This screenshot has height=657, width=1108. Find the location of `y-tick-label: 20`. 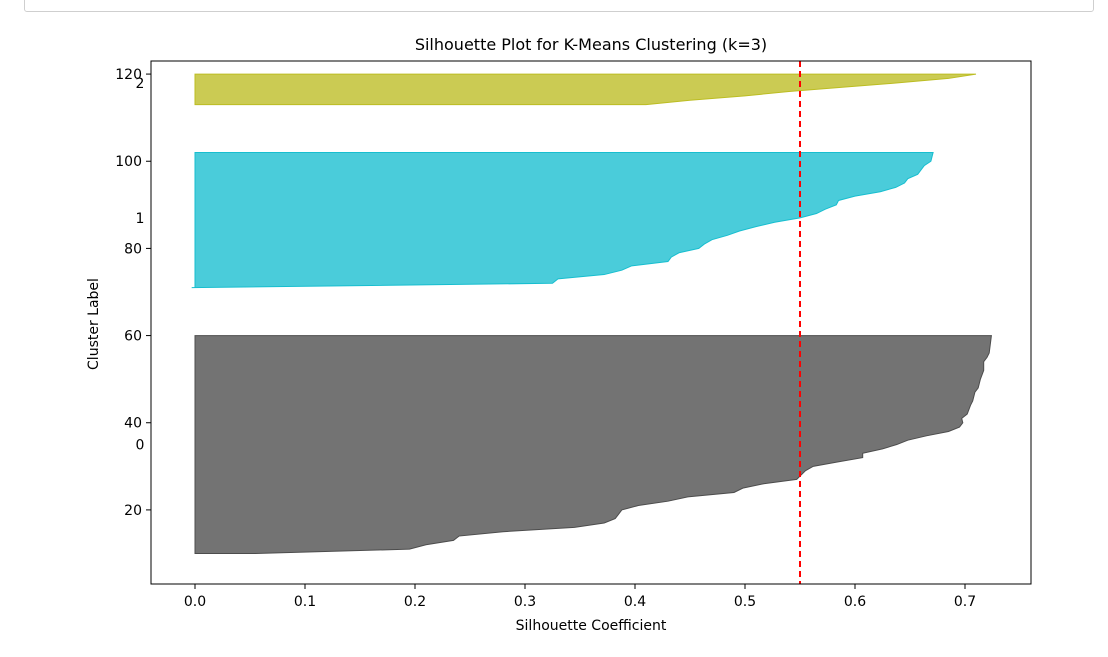

y-tick-label: 20 is located at coordinates (133, 511).